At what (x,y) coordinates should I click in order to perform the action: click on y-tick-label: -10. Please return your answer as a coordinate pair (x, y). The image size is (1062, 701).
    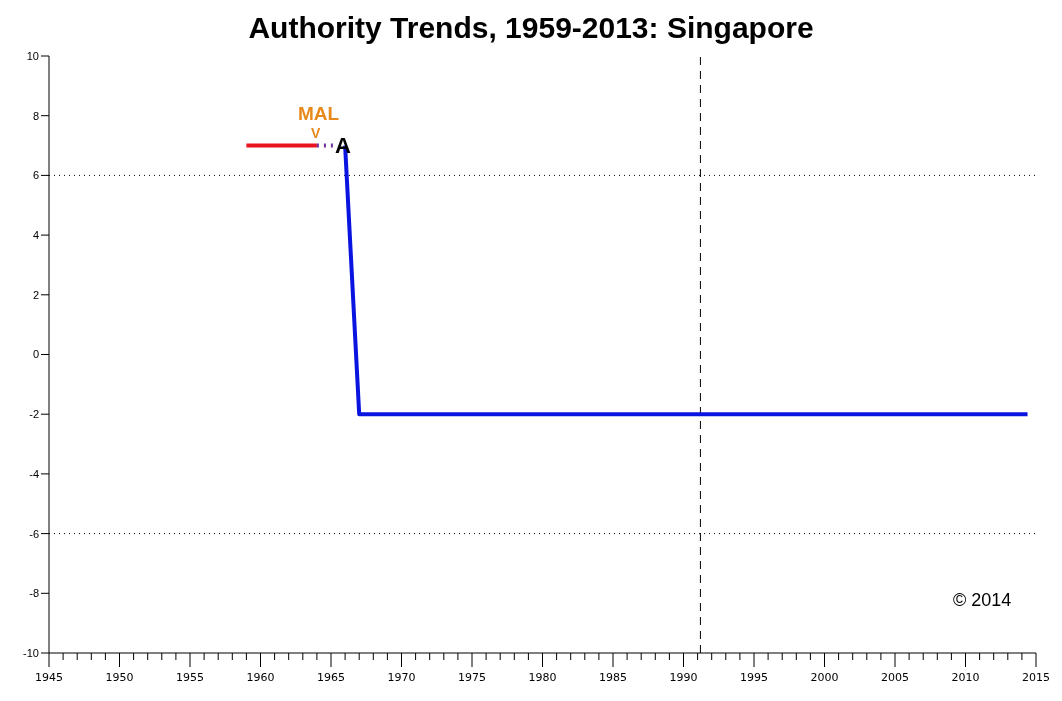
    Looking at the image, I should click on (31, 652).